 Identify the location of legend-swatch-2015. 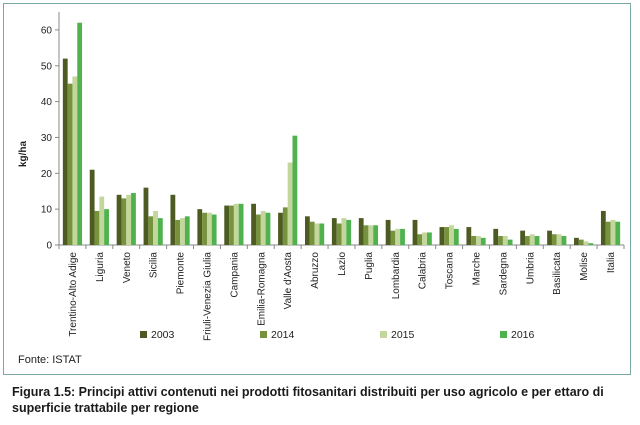
(383, 334).